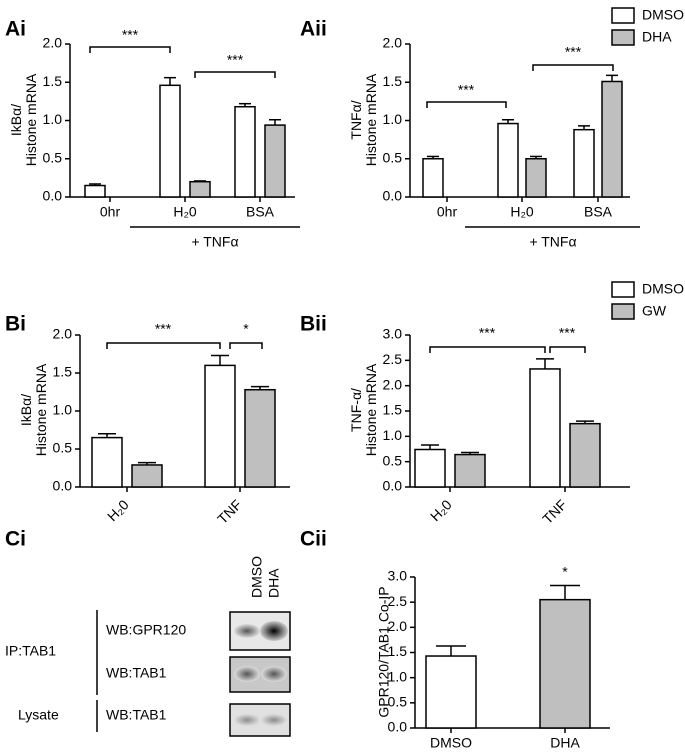 This screenshot has height=752, width=685. I want to click on ip-label: IP:TAB1, so click(30, 651).